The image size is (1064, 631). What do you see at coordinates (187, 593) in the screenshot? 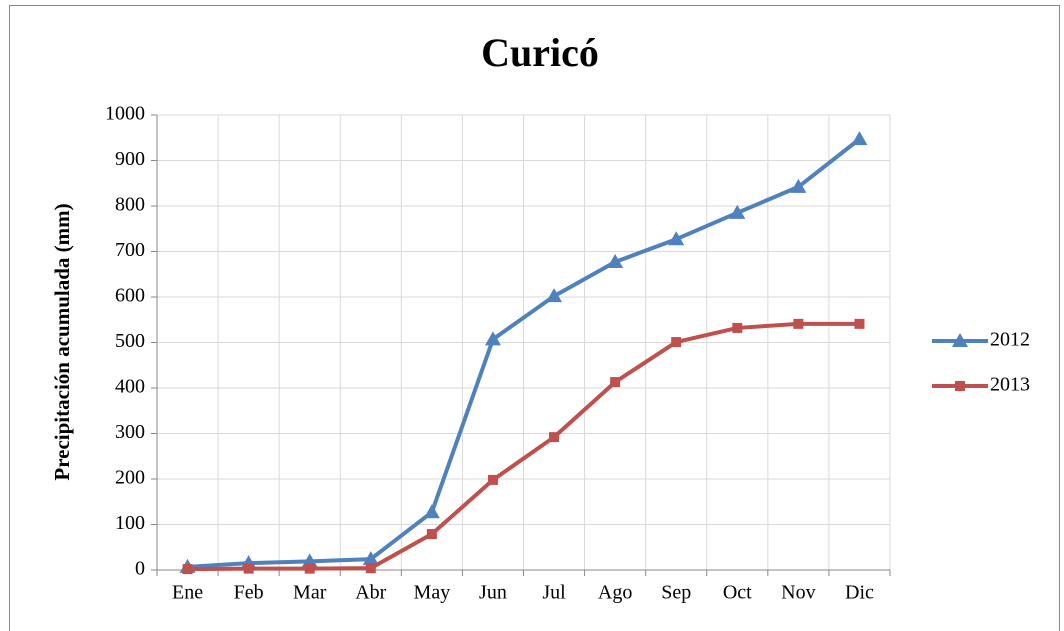
I see `x-tick-label: Ene` at bounding box center [187, 593].